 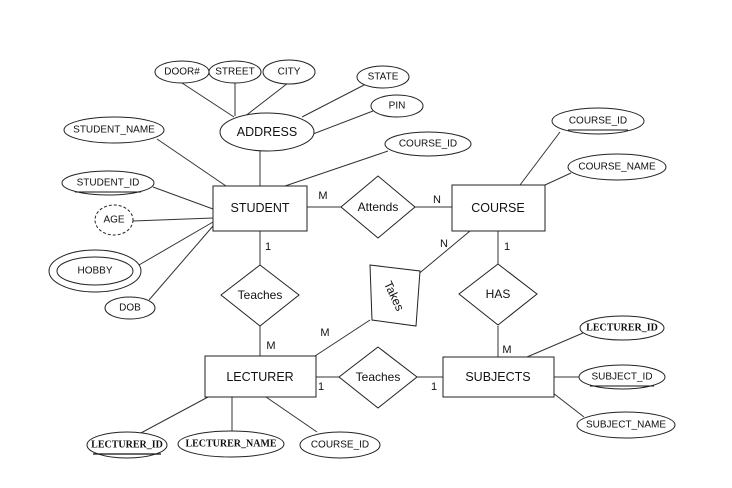 I want to click on line-lecturerid-lecturer, so click(x=173, y=415).